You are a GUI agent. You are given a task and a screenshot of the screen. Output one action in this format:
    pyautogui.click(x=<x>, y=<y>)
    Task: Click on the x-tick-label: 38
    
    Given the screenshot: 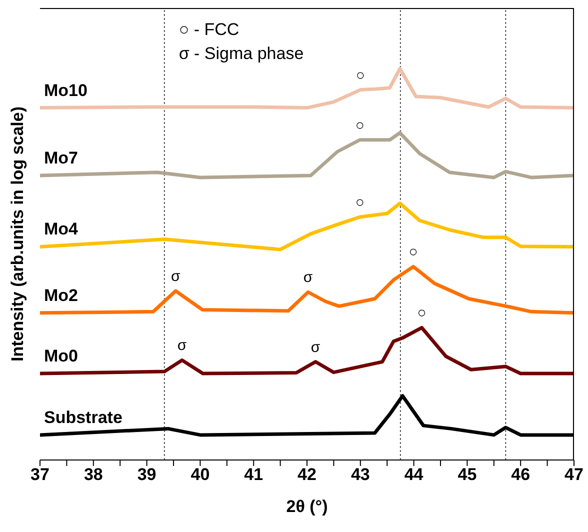 What is the action you would take?
    pyautogui.click(x=93, y=474)
    